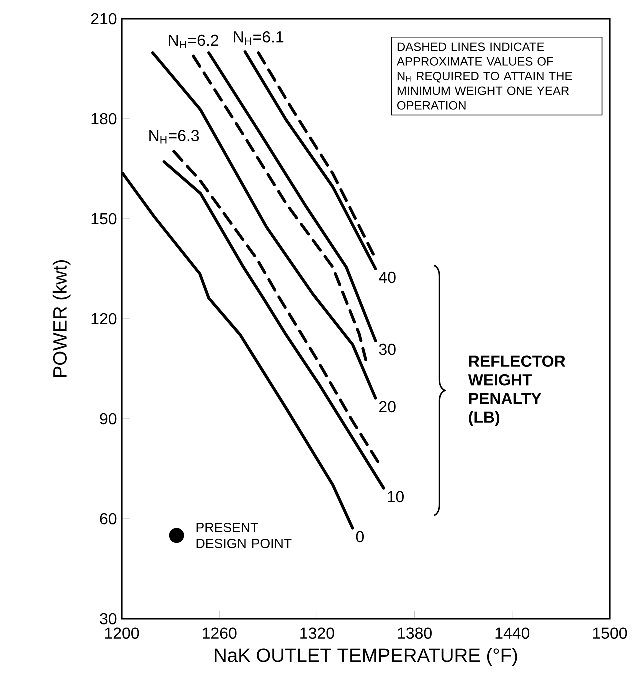 The image size is (636, 688). Describe the element at coordinates (108, 519) in the screenshot. I see `y-tick-label: 60` at that location.